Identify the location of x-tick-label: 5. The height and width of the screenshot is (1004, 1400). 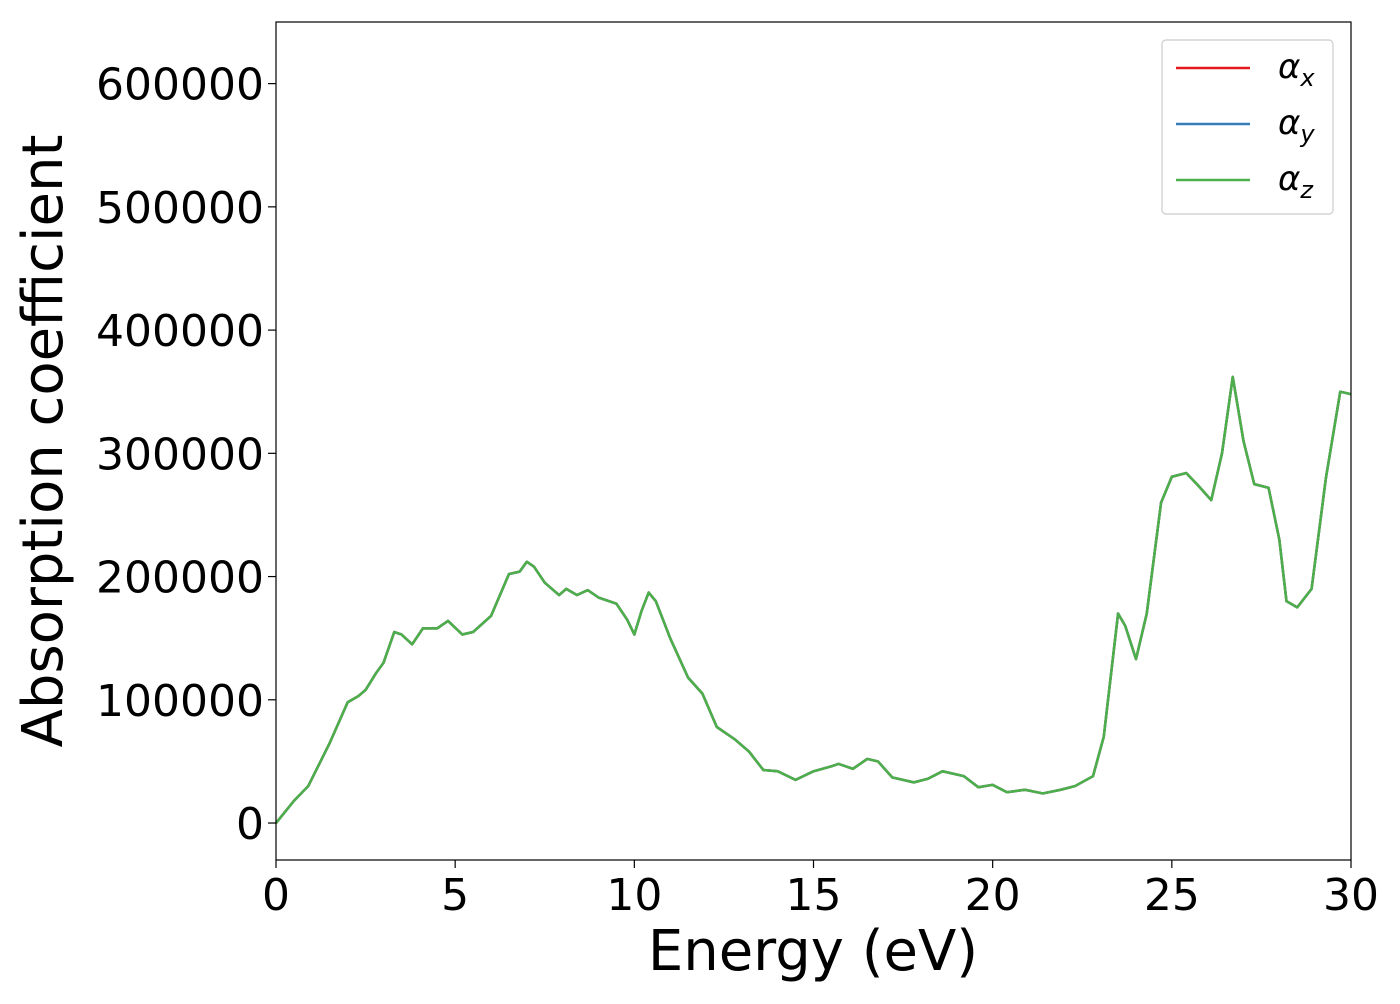
(455, 895).